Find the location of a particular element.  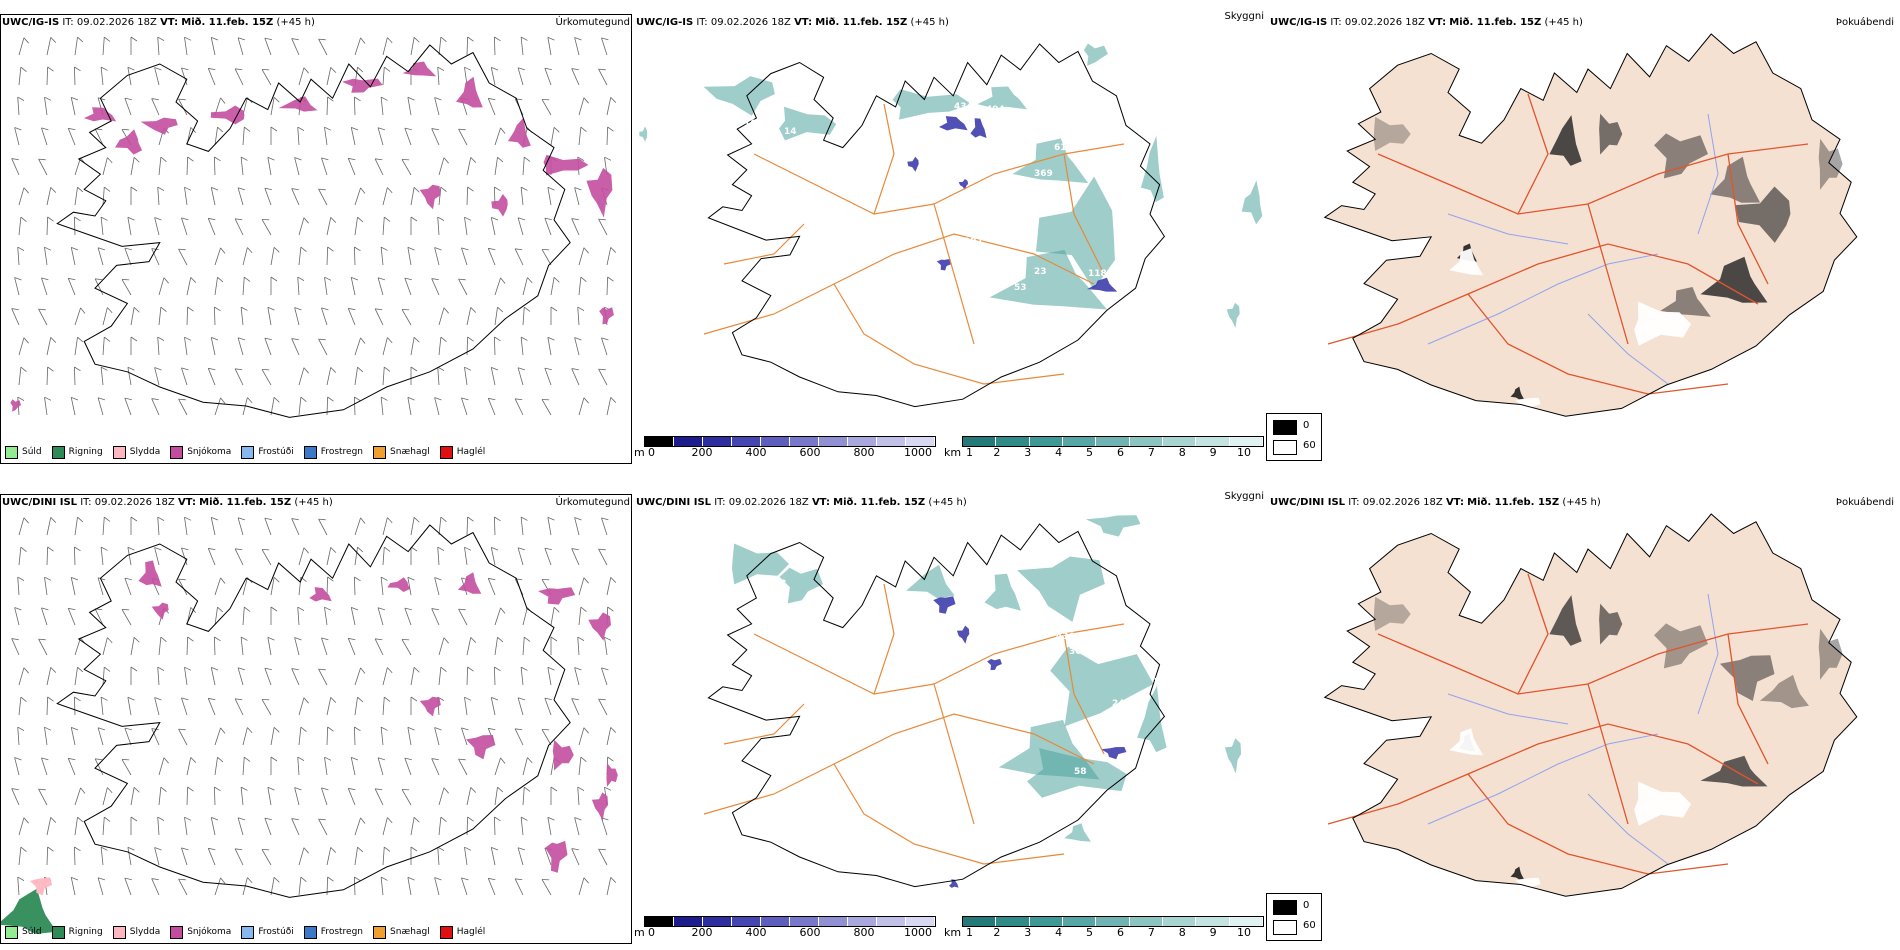

precip-map-row2 is located at coordinates (309, 725).